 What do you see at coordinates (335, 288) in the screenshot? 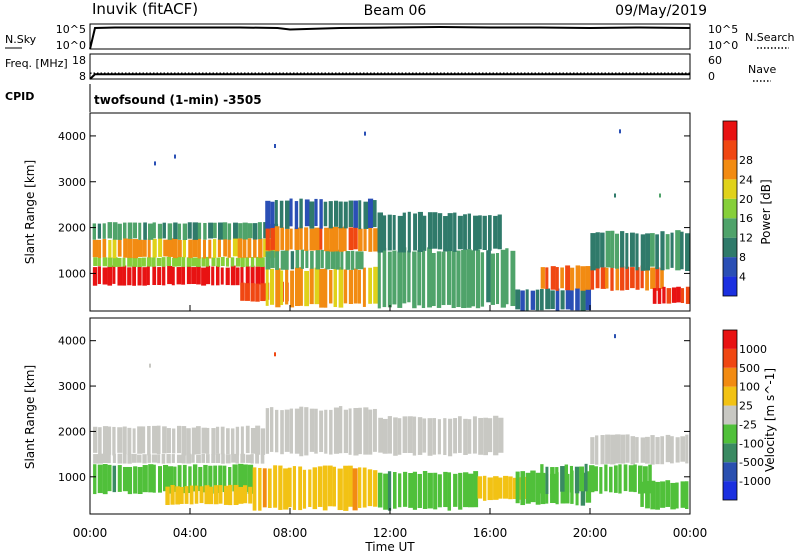
I see `power-band-5-cell` at bounding box center [335, 288].